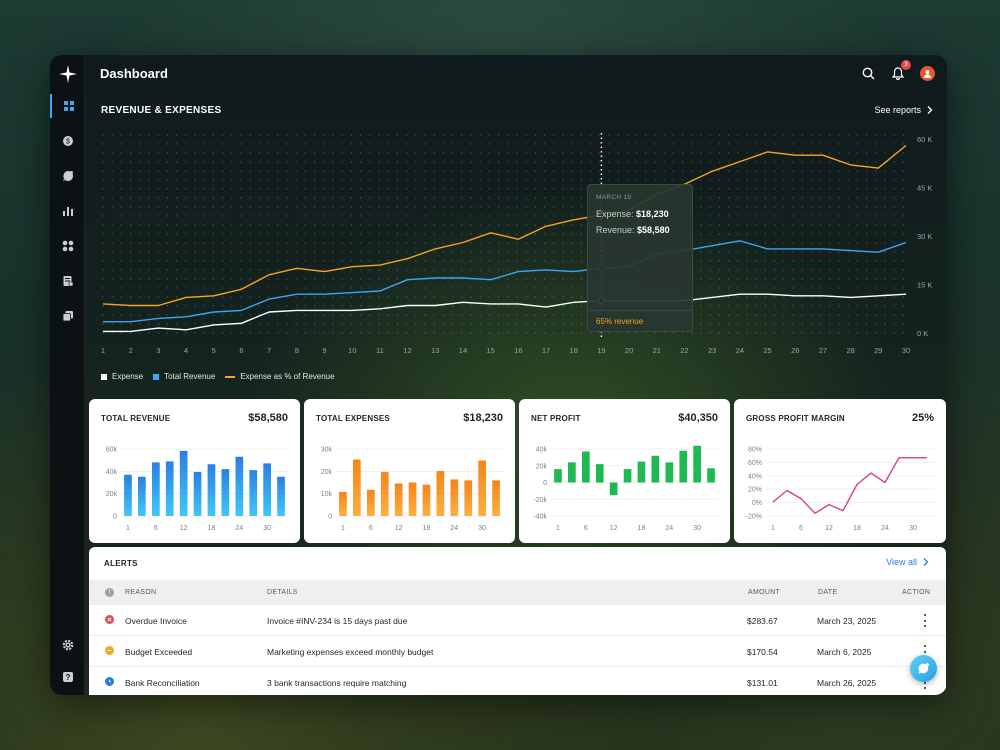 The image size is (1000, 750). What do you see at coordinates (868, 73) in the screenshot?
I see `search-button` at bounding box center [868, 73].